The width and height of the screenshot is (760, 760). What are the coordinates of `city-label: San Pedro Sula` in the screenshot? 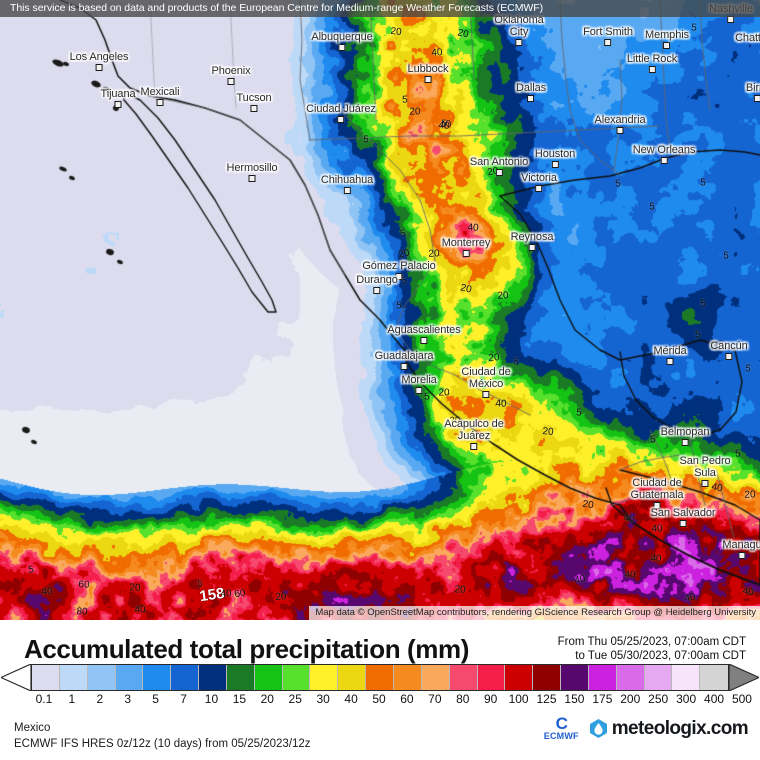 It's located at (705, 471).